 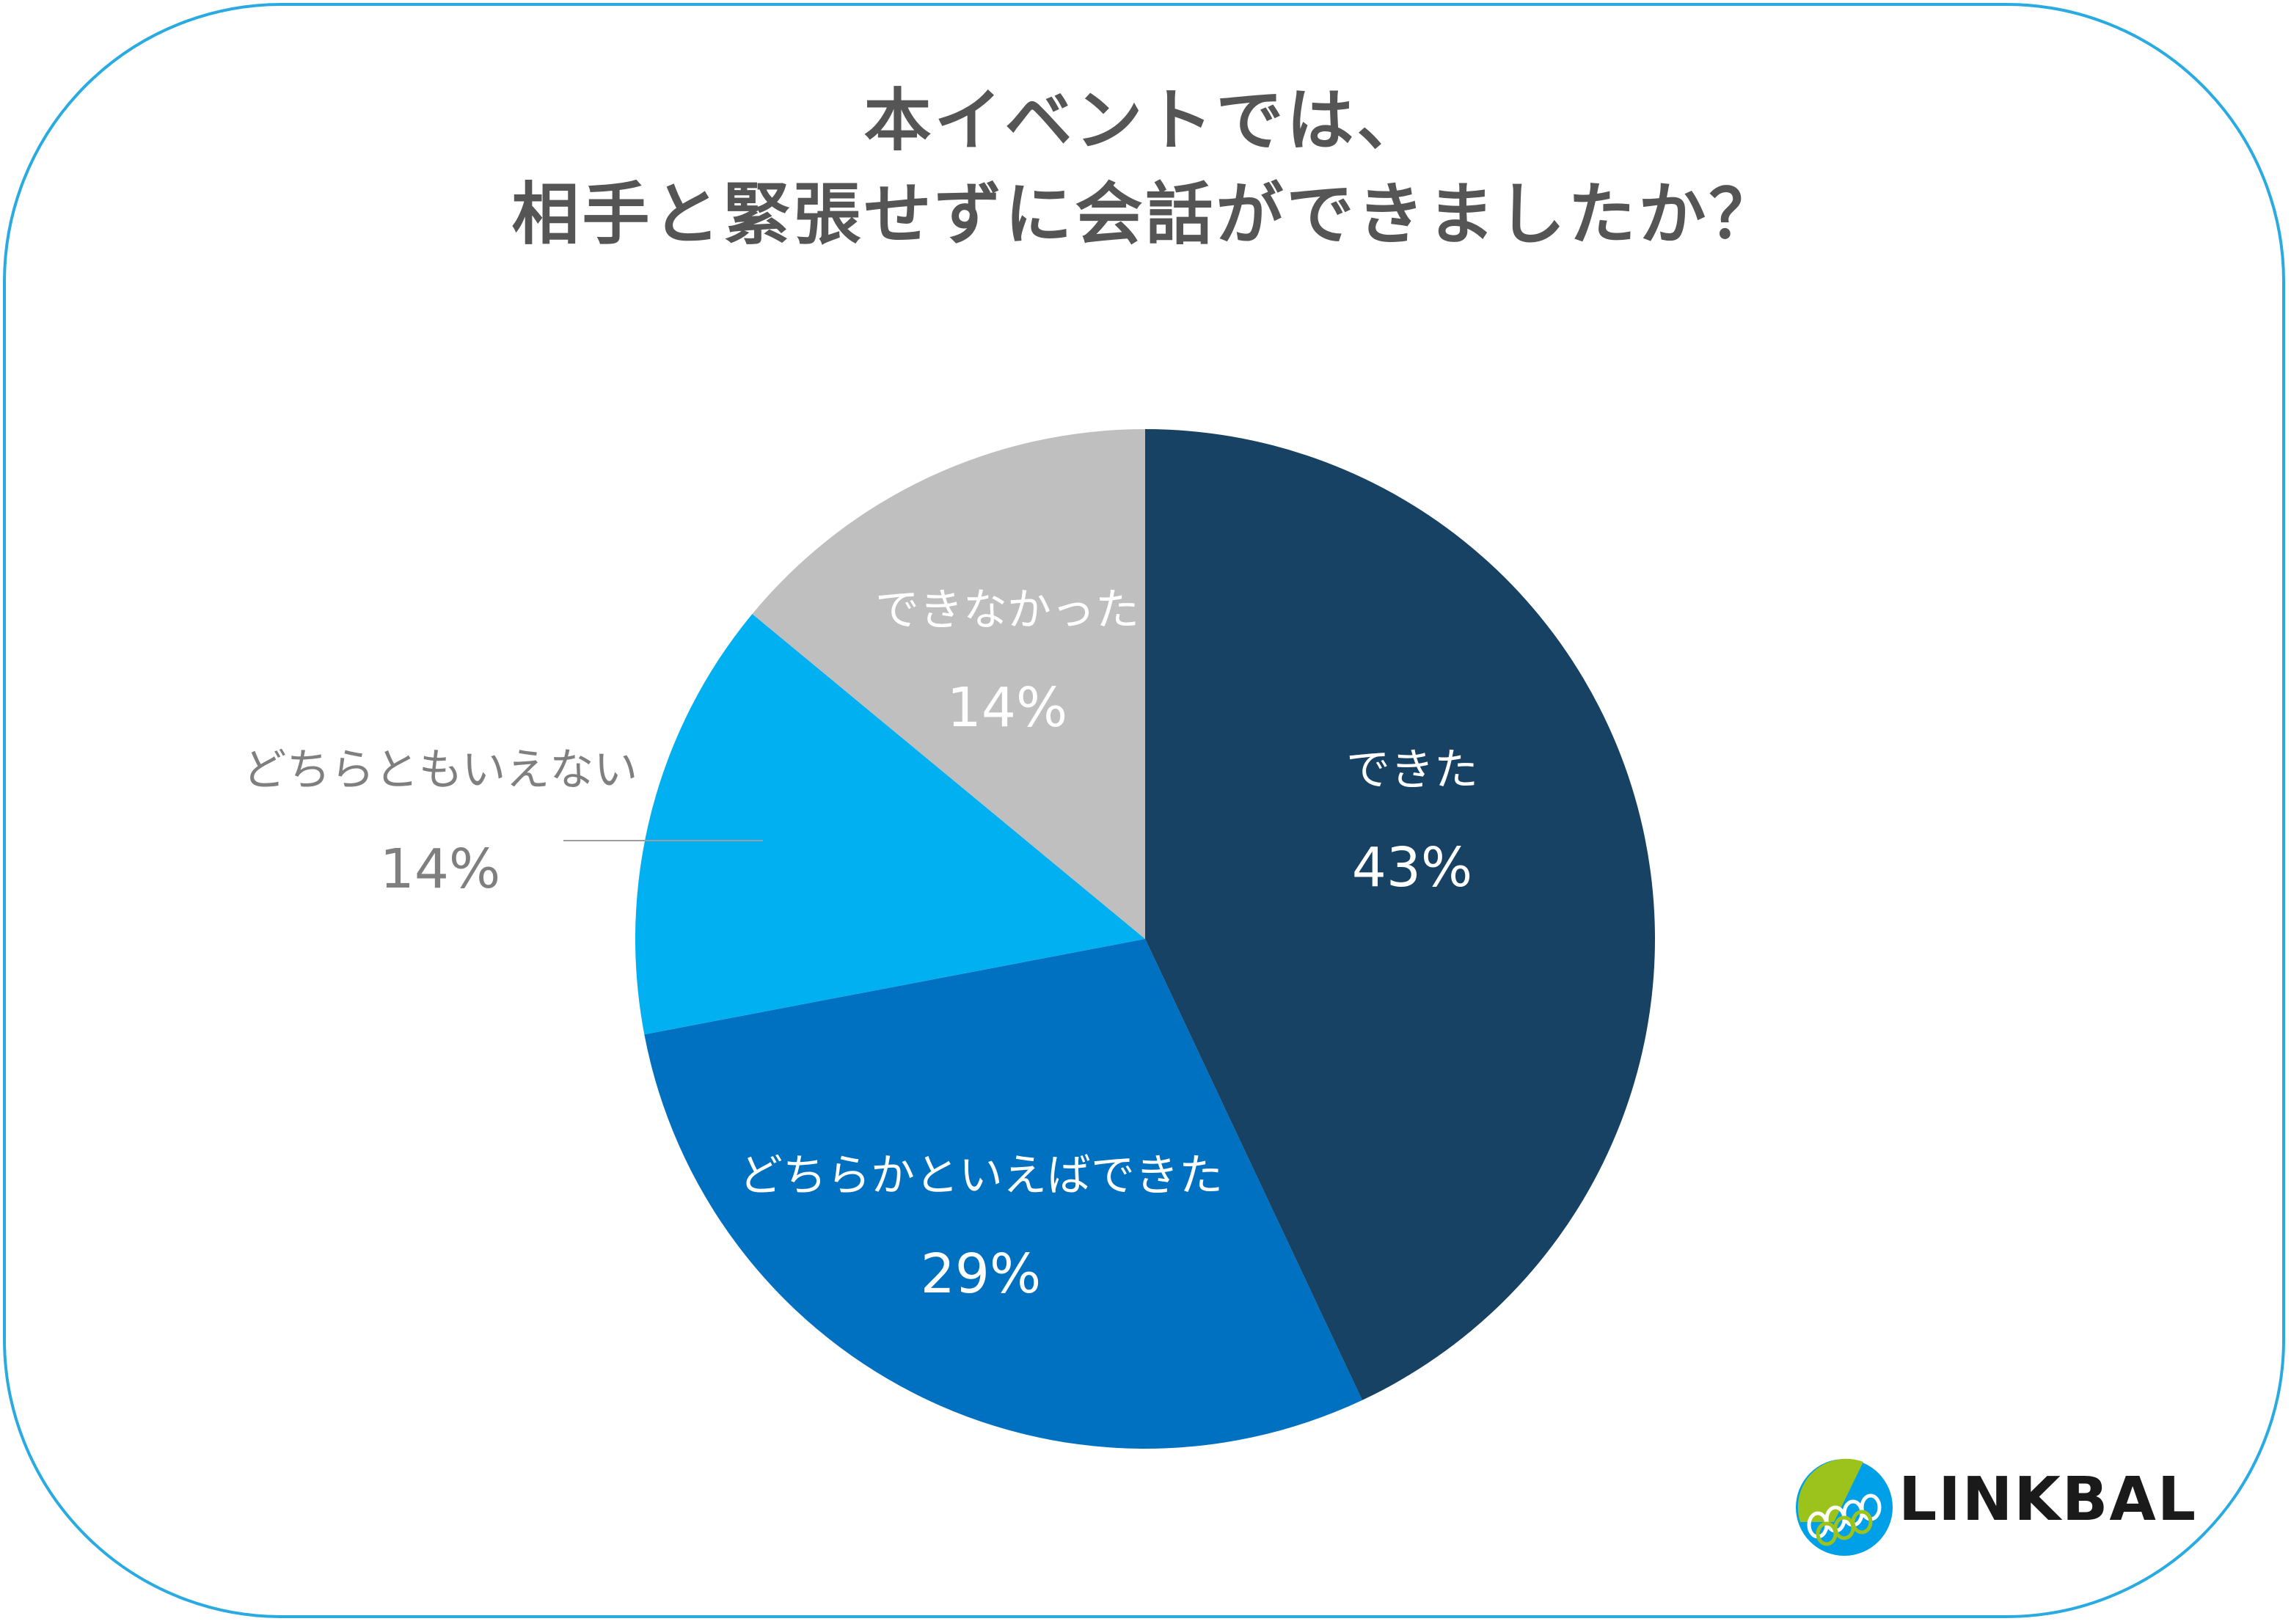 I want to click on pie-slice-dekinakatta, so click(x=948, y=684).